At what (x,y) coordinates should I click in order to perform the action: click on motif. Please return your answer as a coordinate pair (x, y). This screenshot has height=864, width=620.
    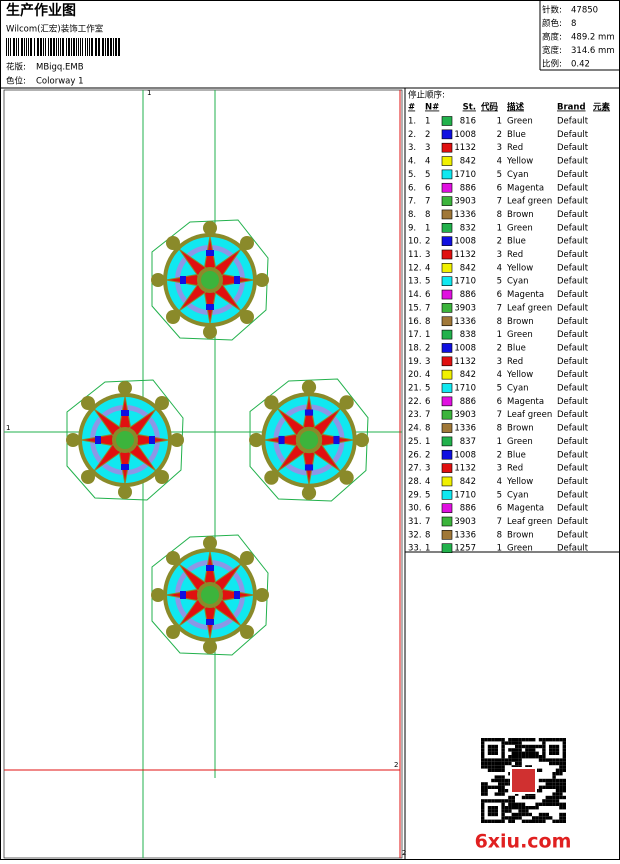
    Looking at the image, I should click on (125, 440).